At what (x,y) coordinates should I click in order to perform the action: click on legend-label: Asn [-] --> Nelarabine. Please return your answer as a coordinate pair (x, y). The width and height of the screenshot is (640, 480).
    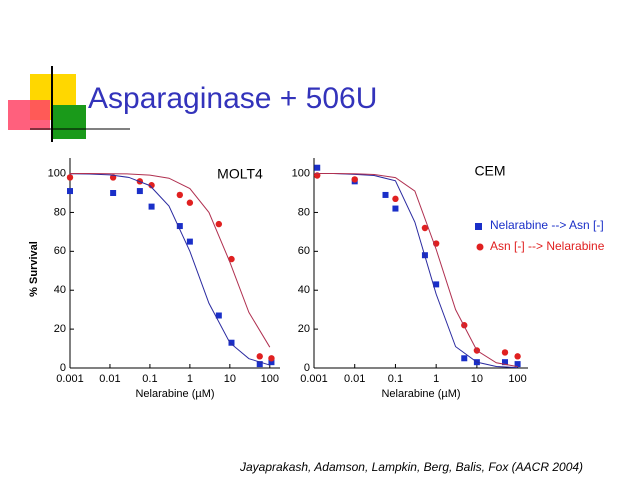
    Looking at the image, I should click on (547, 246).